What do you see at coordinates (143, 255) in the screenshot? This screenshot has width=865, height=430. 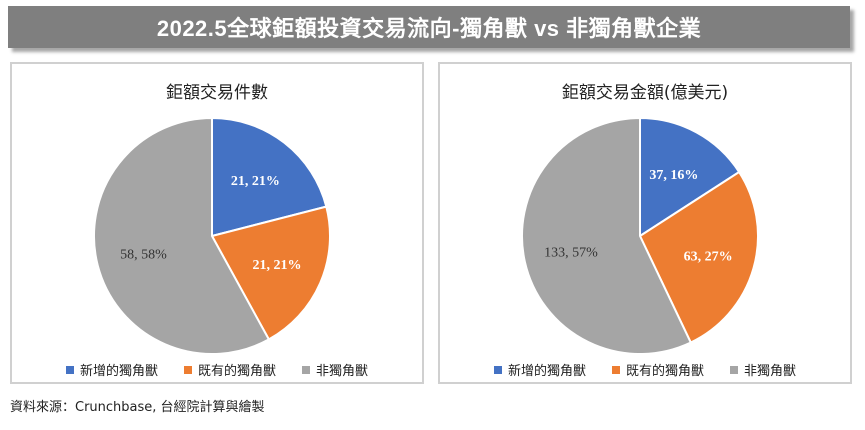 I see `data-label: 58, 58%` at bounding box center [143, 255].